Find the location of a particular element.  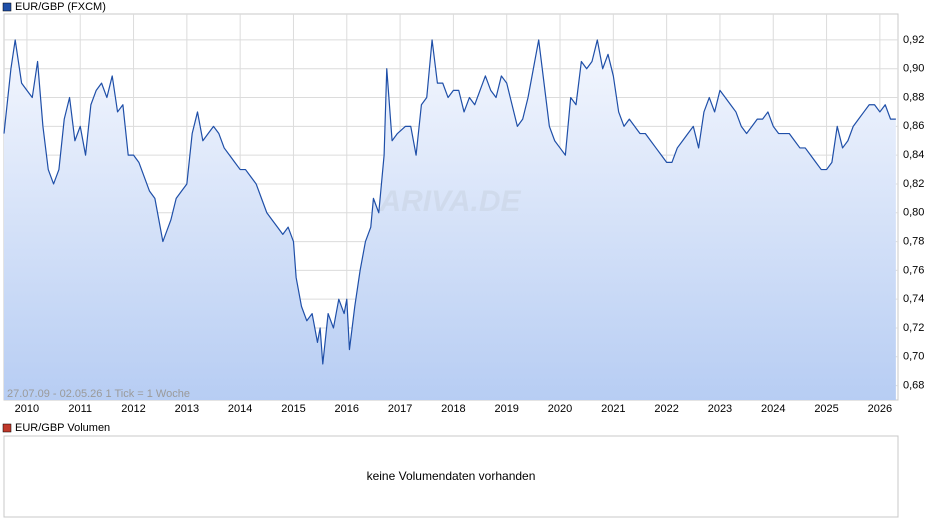

y-tick-label: 0,68 is located at coordinates (913, 386).